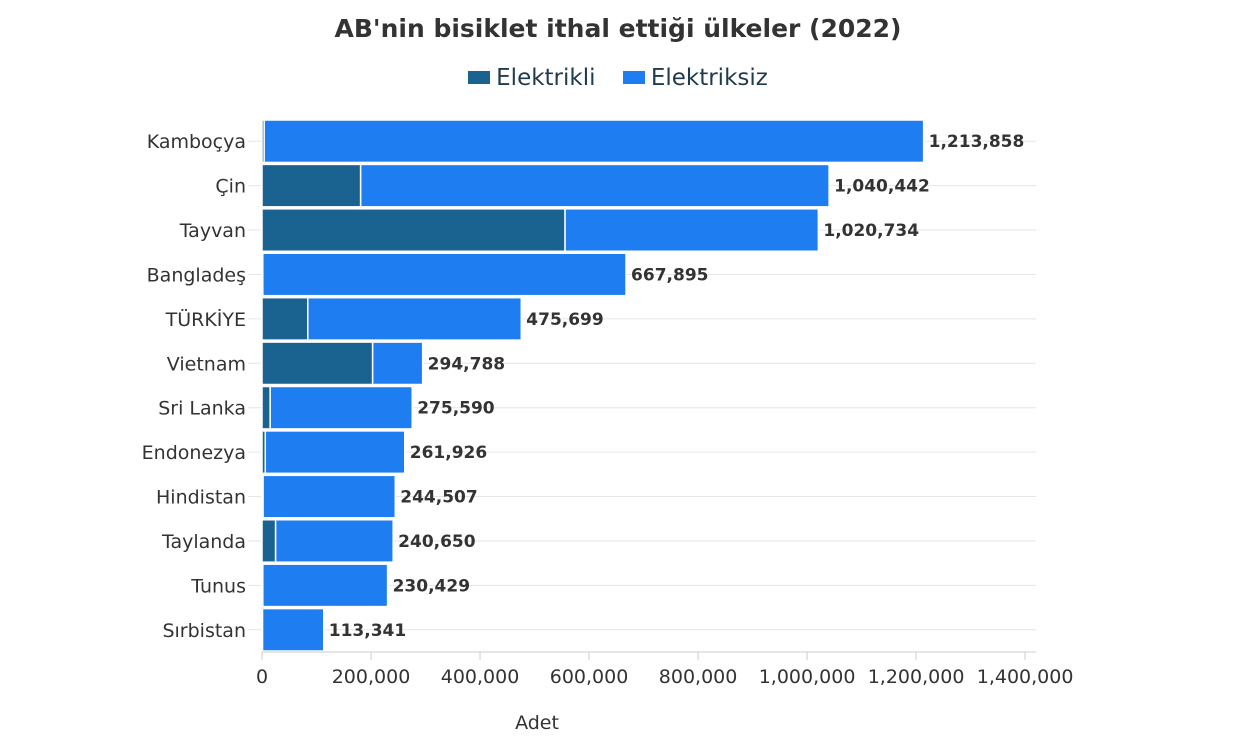  What do you see at coordinates (203, 542) in the screenshot?
I see `category-label: Taylanda` at bounding box center [203, 542].